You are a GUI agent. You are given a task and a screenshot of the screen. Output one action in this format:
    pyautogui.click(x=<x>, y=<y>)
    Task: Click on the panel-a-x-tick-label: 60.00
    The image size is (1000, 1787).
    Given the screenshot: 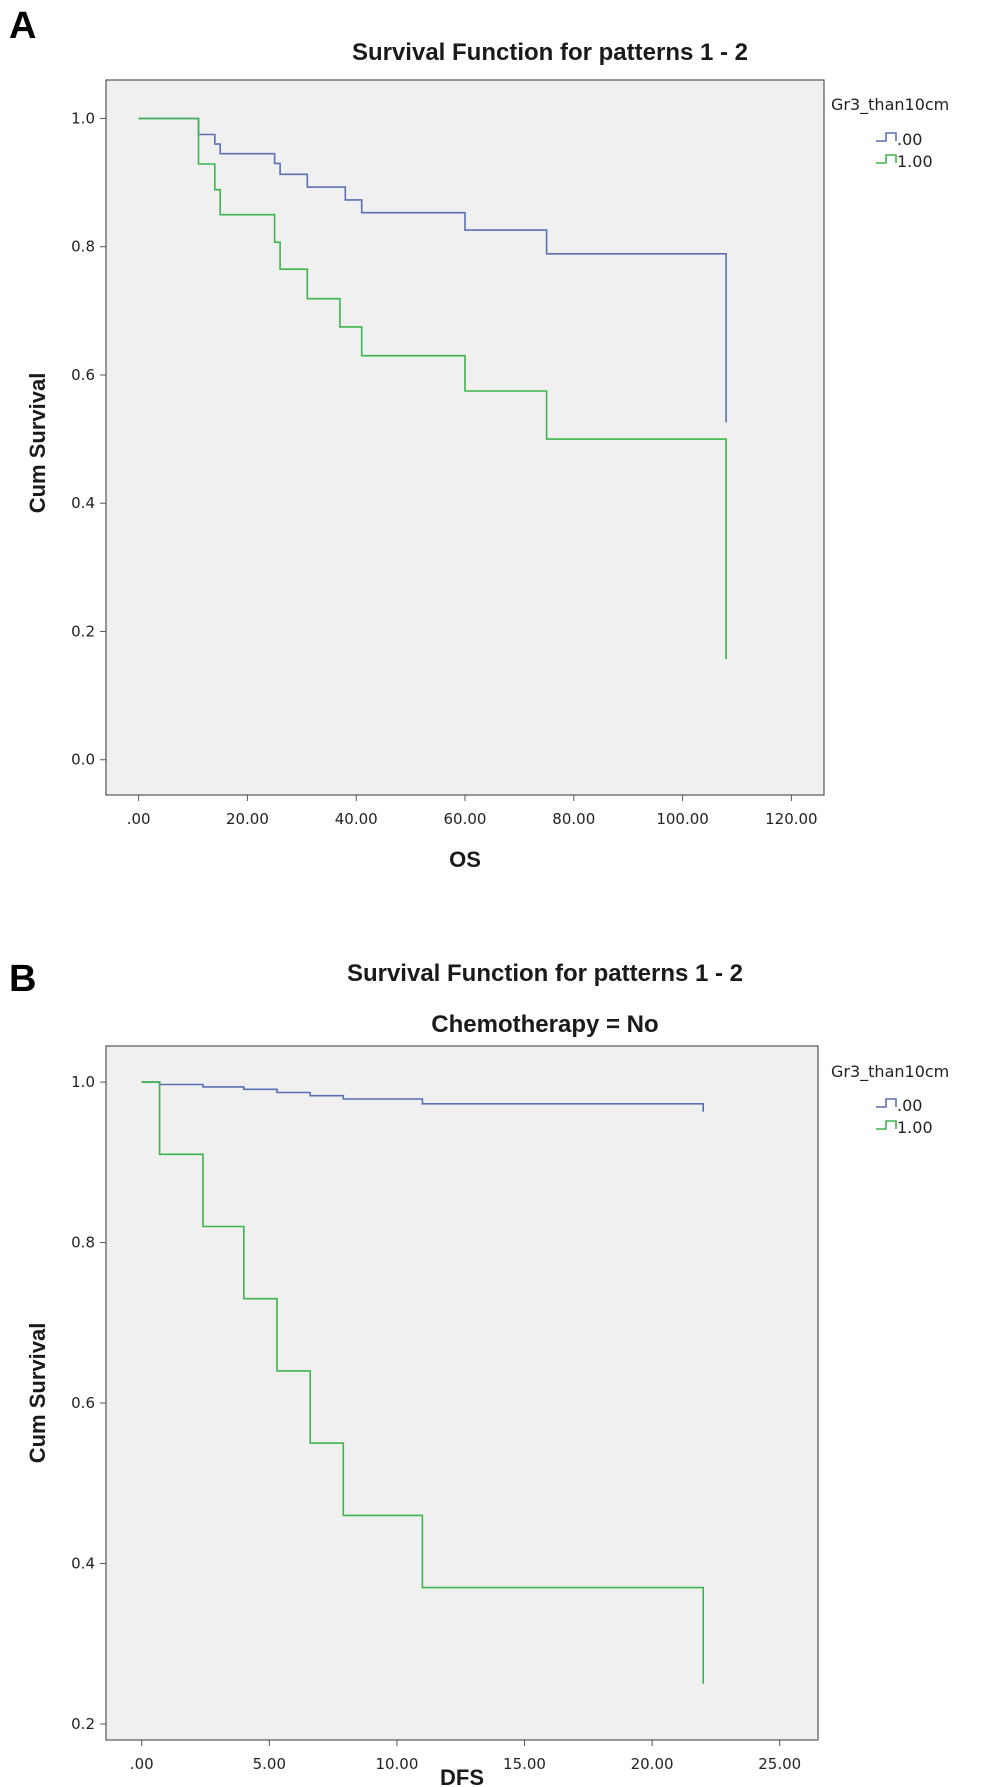 What is the action you would take?
    pyautogui.click(x=465, y=819)
    